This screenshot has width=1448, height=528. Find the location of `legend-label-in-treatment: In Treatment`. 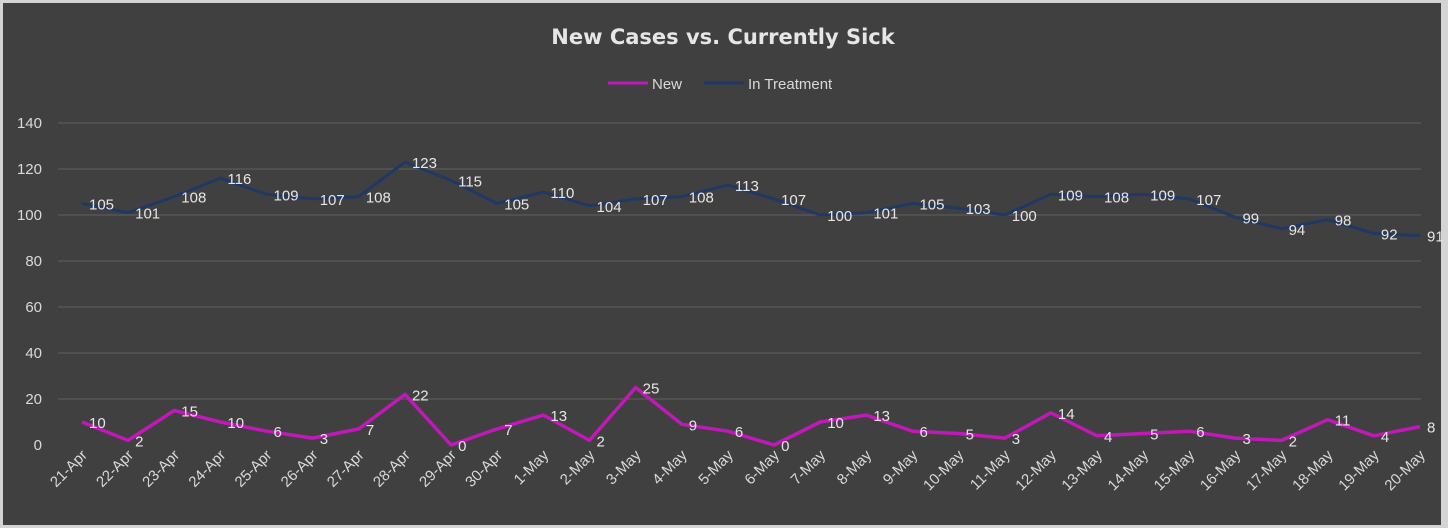

legend-label-in-treatment: In Treatment is located at coordinates (790, 84).